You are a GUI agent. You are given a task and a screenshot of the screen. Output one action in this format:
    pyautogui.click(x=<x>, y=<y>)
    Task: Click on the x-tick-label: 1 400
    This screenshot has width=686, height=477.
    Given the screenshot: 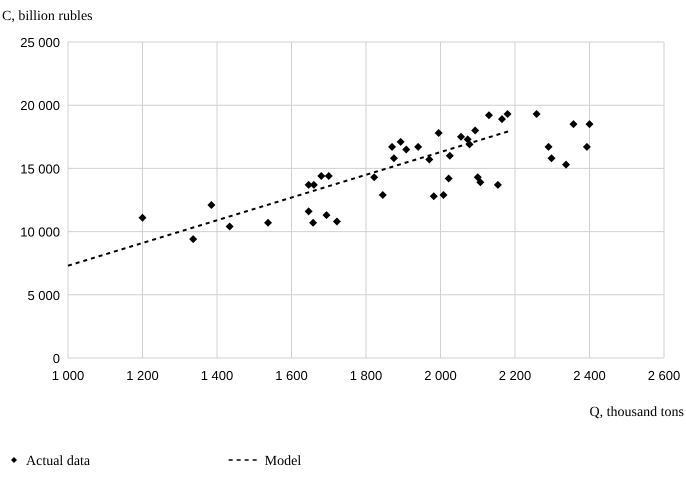 What is the action you would take?
    pyautogui.click(x=217, y=375)
    